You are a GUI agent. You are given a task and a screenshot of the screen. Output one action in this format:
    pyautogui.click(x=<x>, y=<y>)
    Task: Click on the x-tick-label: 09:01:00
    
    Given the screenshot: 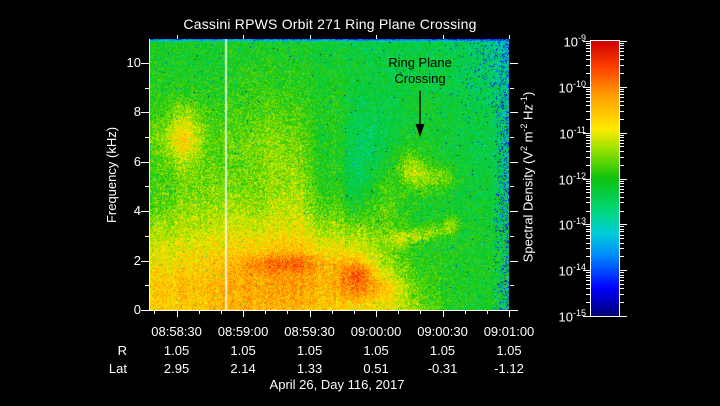 What is the action you would take?
    pyautogui.click(x=509, y=331)
    